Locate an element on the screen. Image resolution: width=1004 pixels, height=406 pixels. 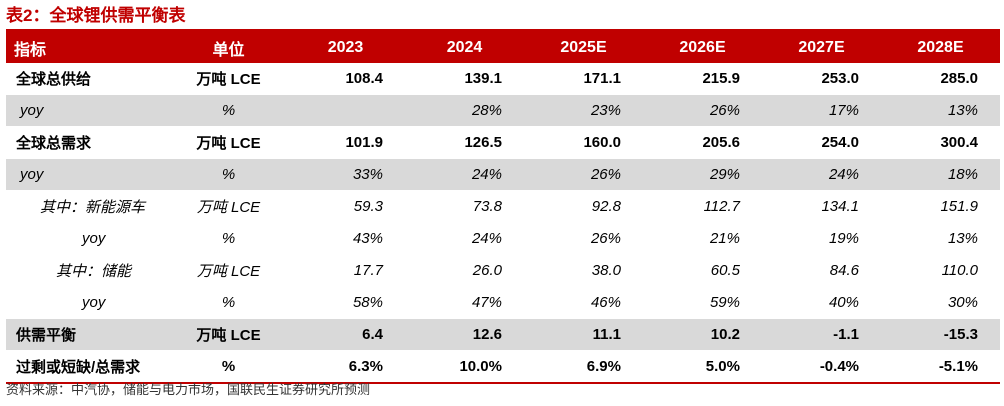
table-cell: 285.0 is located at coordinates (940, 79).